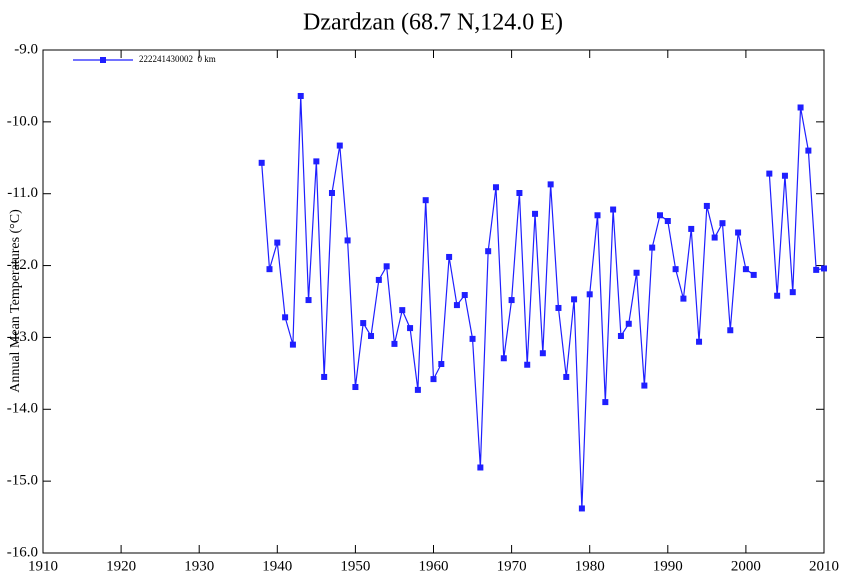 Image resolution: width=850 pixels, height=580 pixels. What do you see at coordinates (434, 566) in the screenshot?
I see `x-tick-label: 1960` at bounding box center [434, 566].